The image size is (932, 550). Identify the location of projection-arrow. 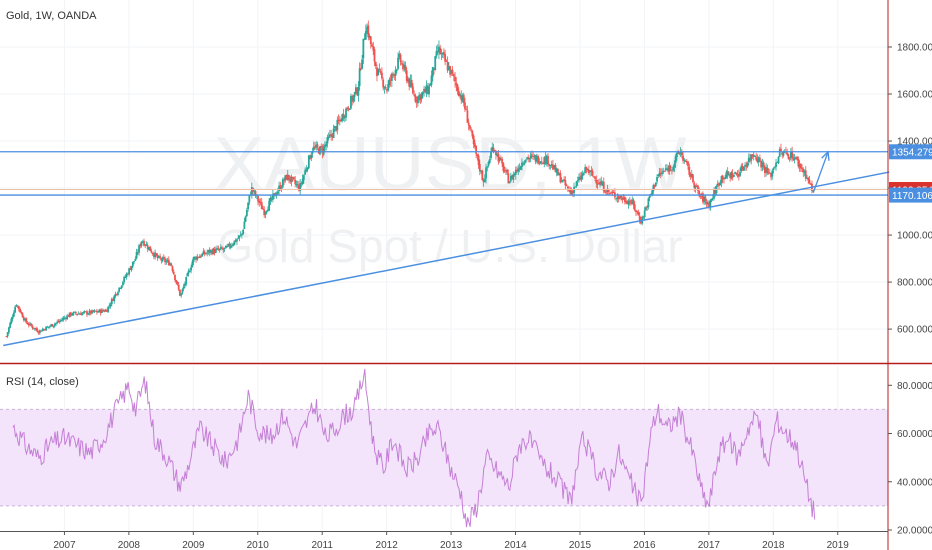
(820, 172).